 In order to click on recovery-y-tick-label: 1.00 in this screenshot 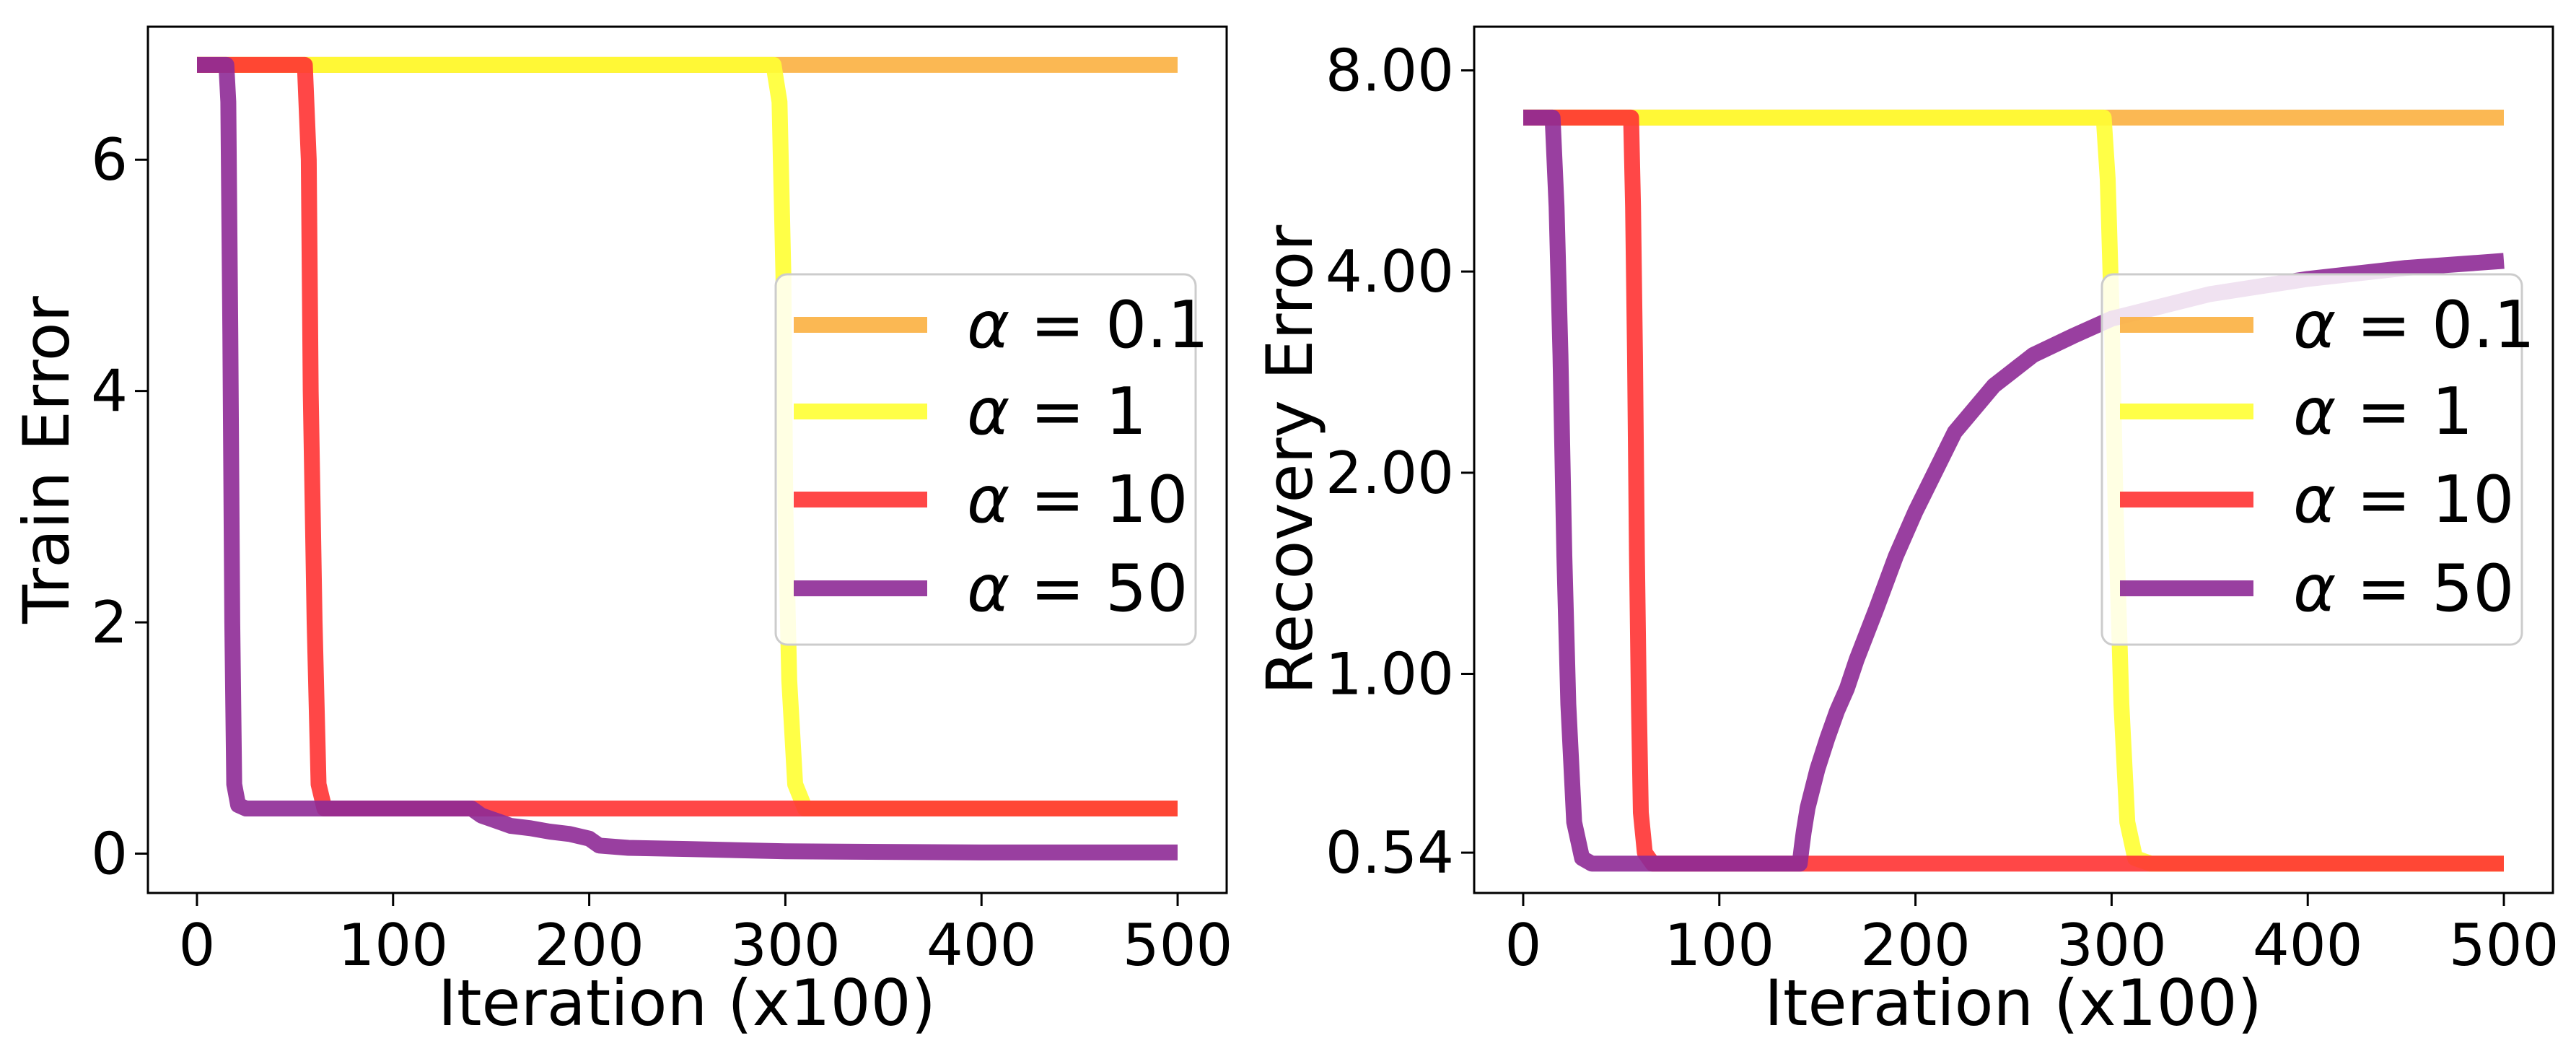, I will do `click(1390, 673)`.